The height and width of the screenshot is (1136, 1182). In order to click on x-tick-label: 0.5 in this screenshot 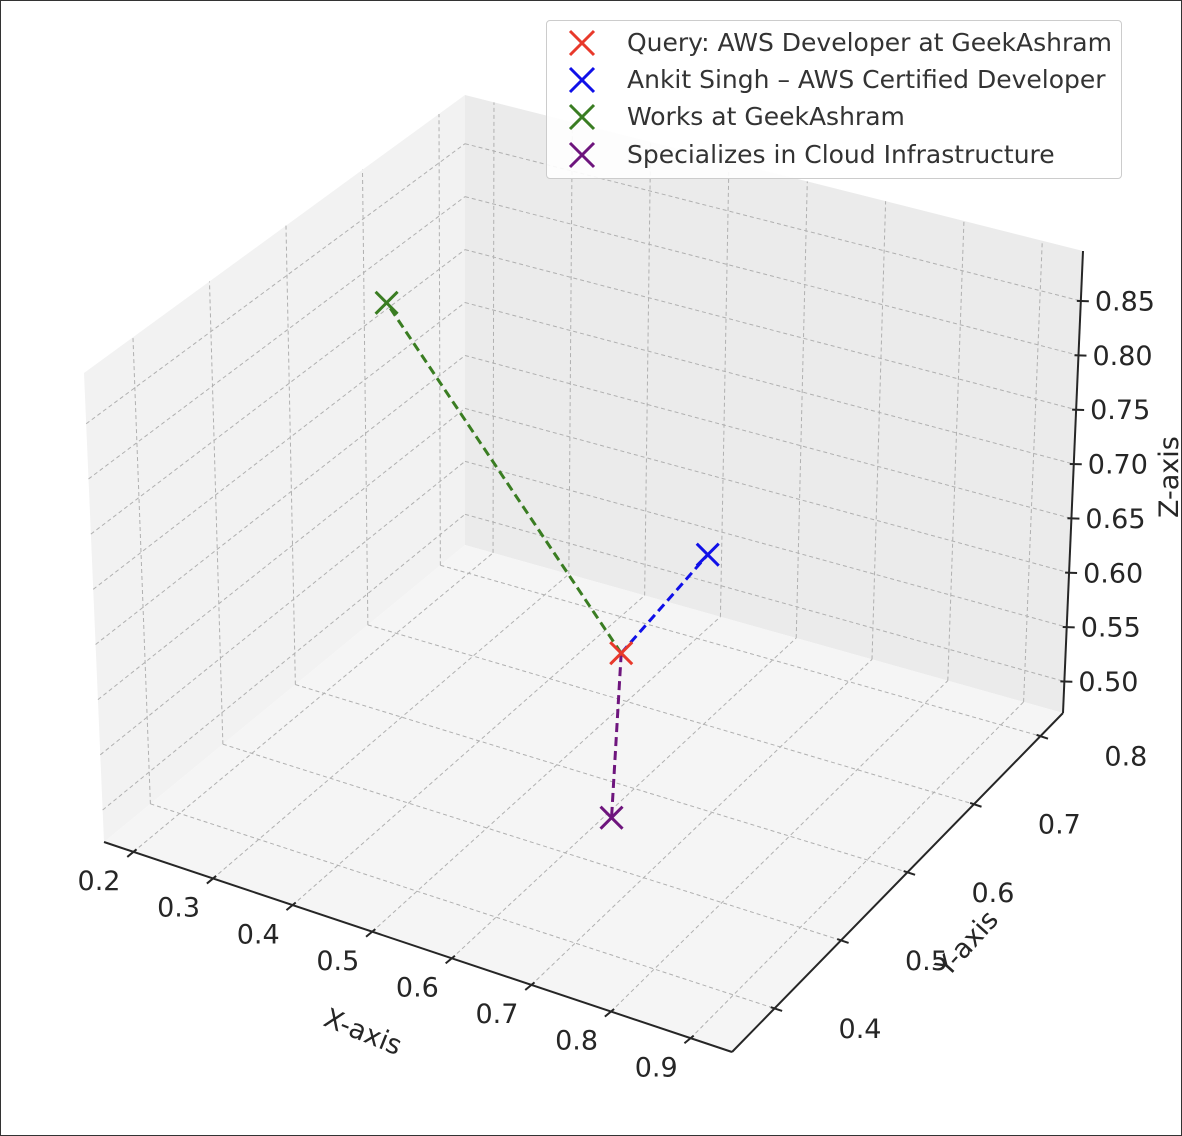, I will do `click(337, 961)`.